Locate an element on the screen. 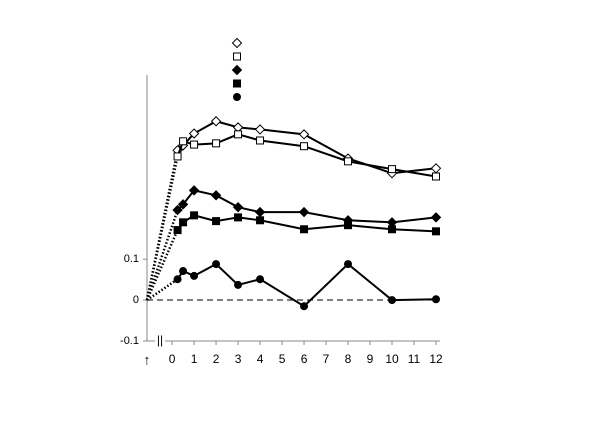 The height and width of the screenshot is (430, 590). axis-break-gap is located at coordinates (160, 341).